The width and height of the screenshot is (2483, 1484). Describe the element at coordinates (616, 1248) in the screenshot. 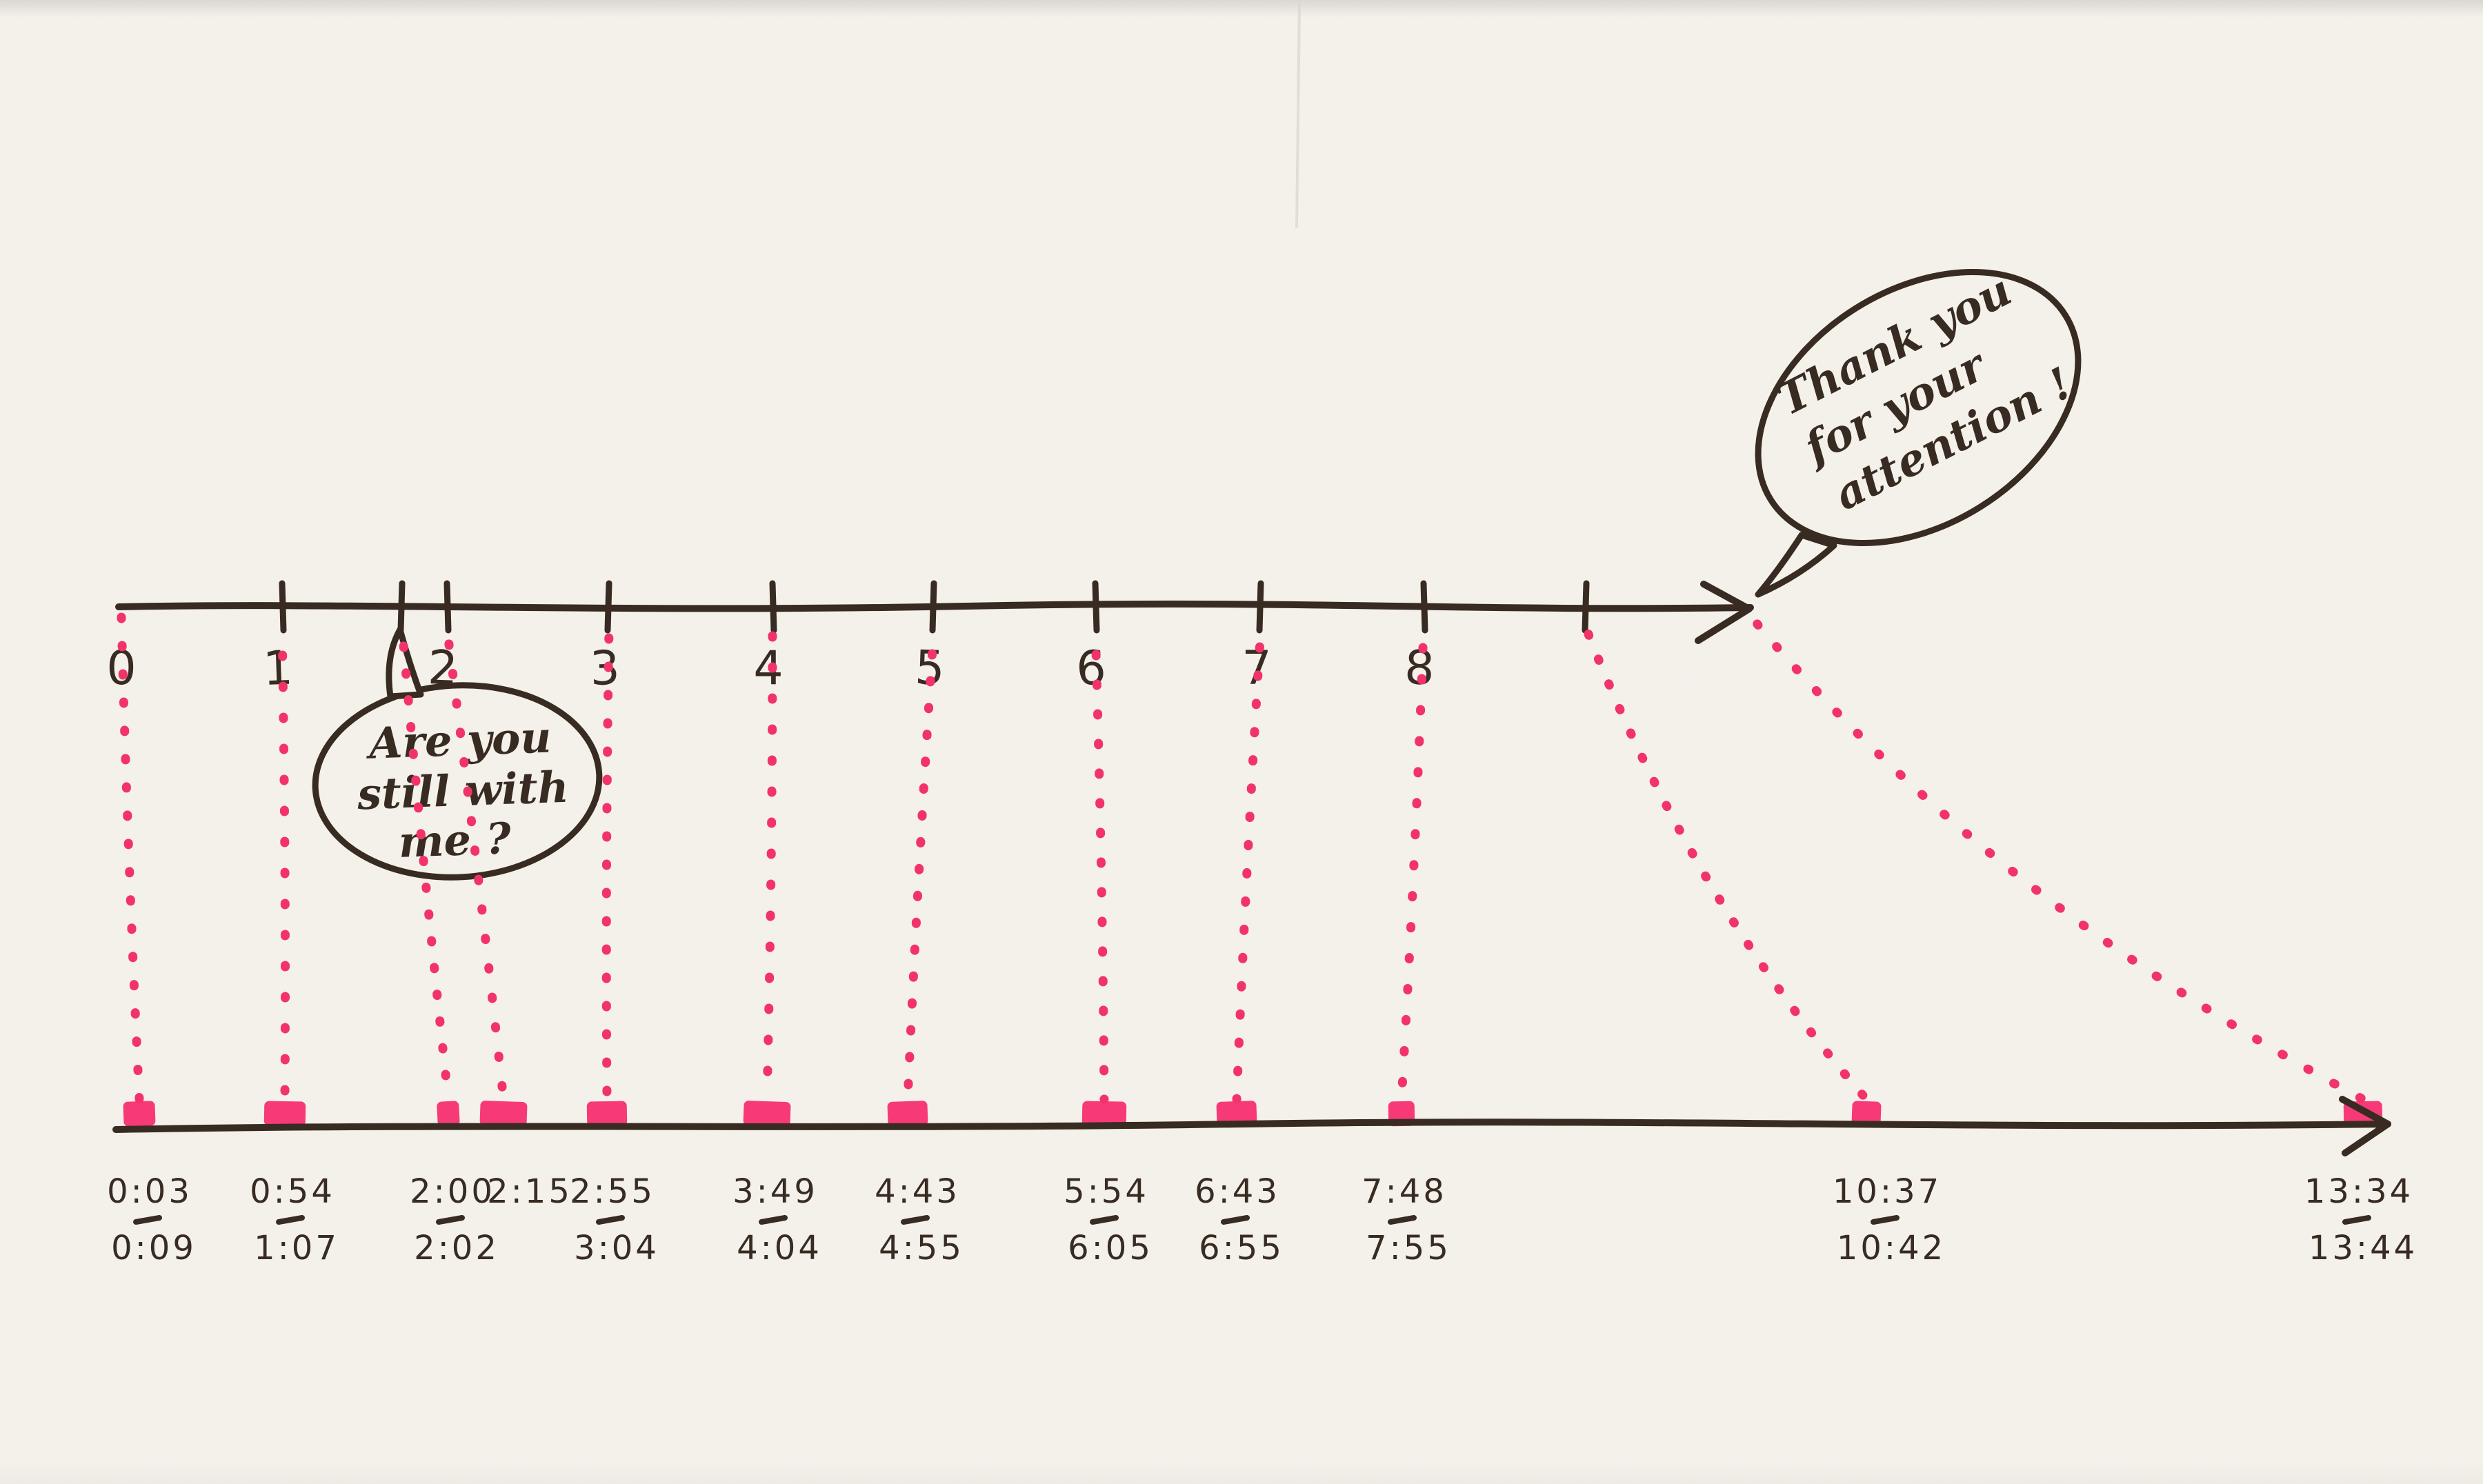

I see `time-end-label: 3:04` at that location.